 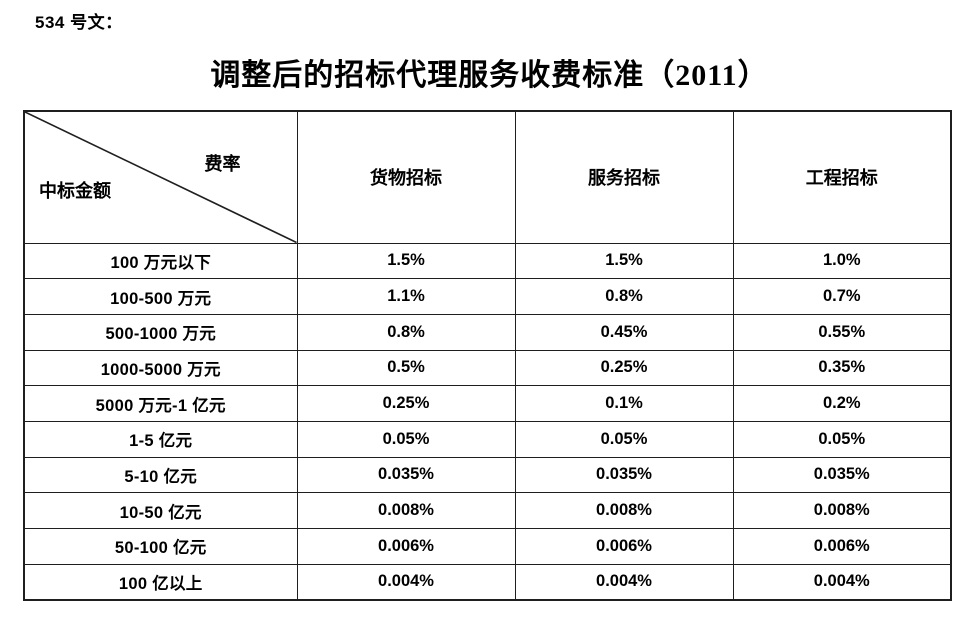 I want to click on table-row: 100 亿以上 0.004% 0.004% 0.004%, so click(x=487, y=582).